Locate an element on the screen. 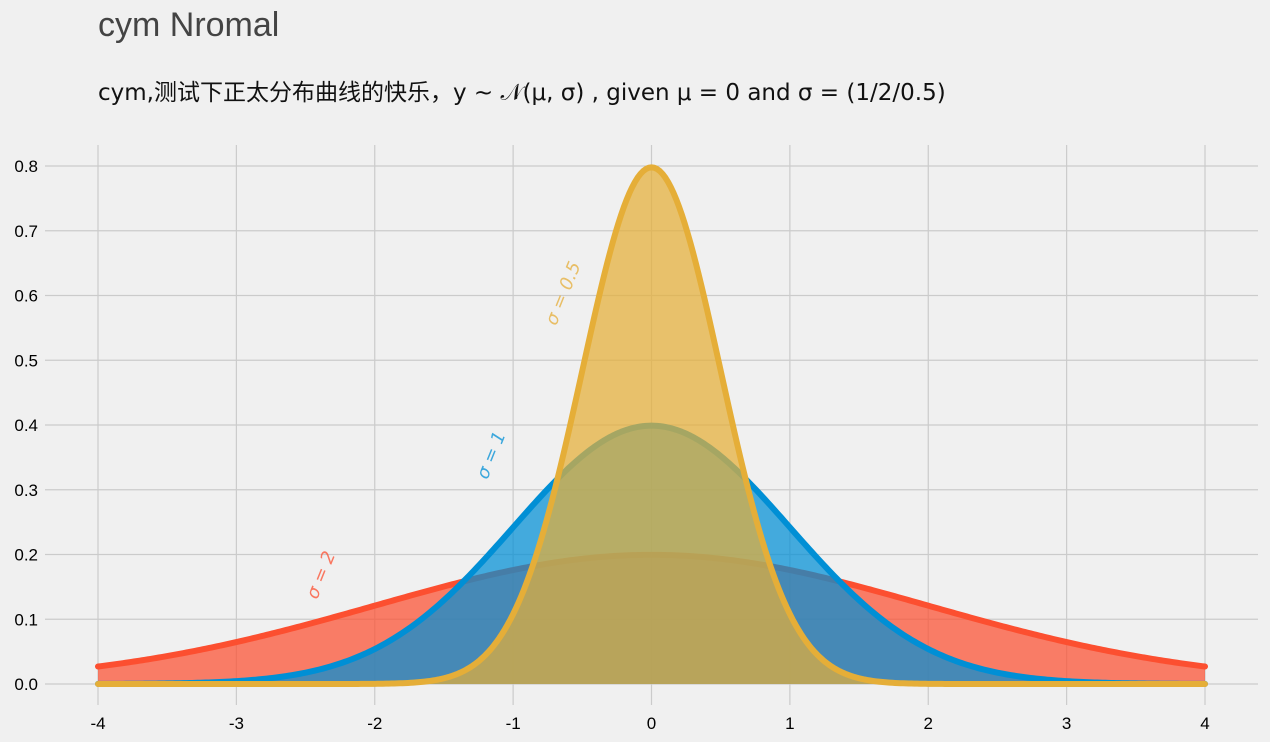  x-tick-label: 4 is located at coordinates (1204, 723).